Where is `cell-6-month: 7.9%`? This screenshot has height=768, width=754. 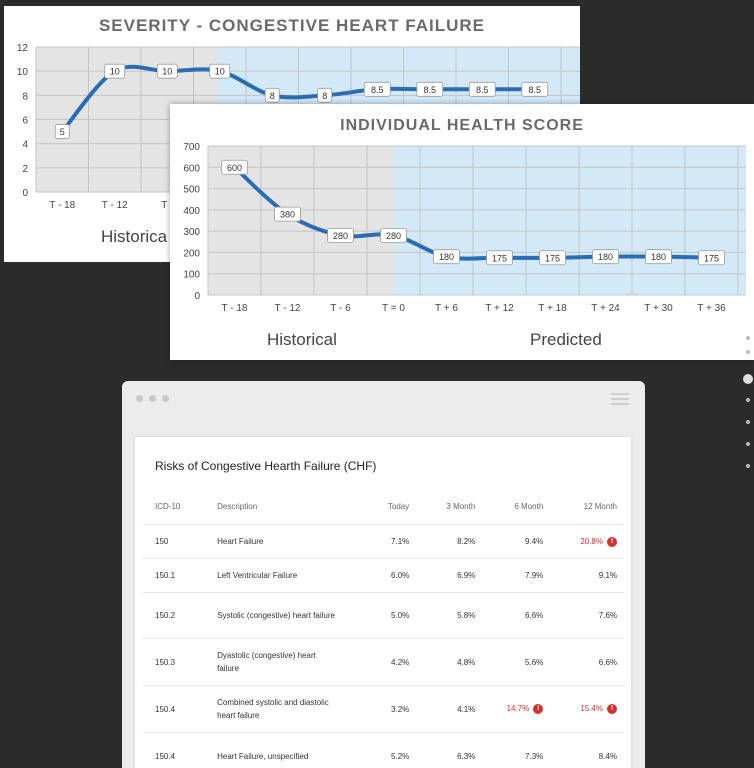
cell-6-month: 7.9% is located at coordinates (510, 575).